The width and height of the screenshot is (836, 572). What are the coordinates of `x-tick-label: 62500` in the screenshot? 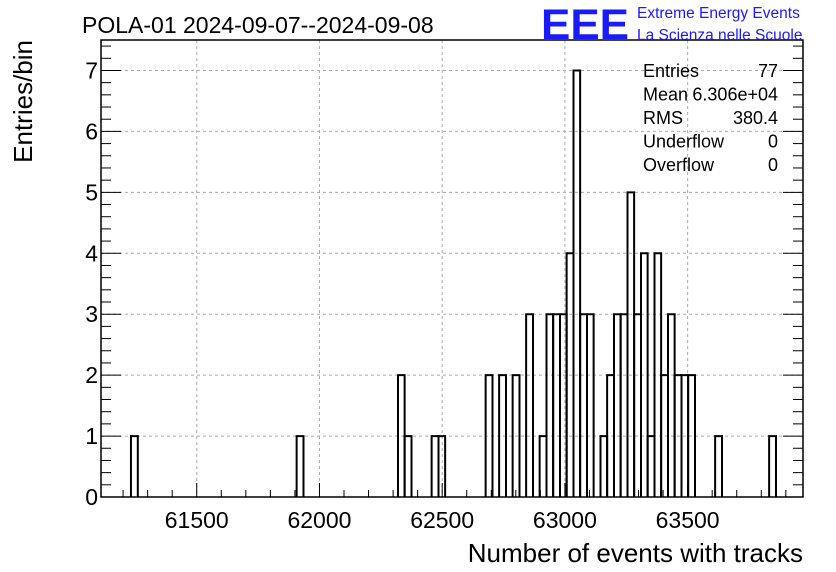 It's located at (442, 520).